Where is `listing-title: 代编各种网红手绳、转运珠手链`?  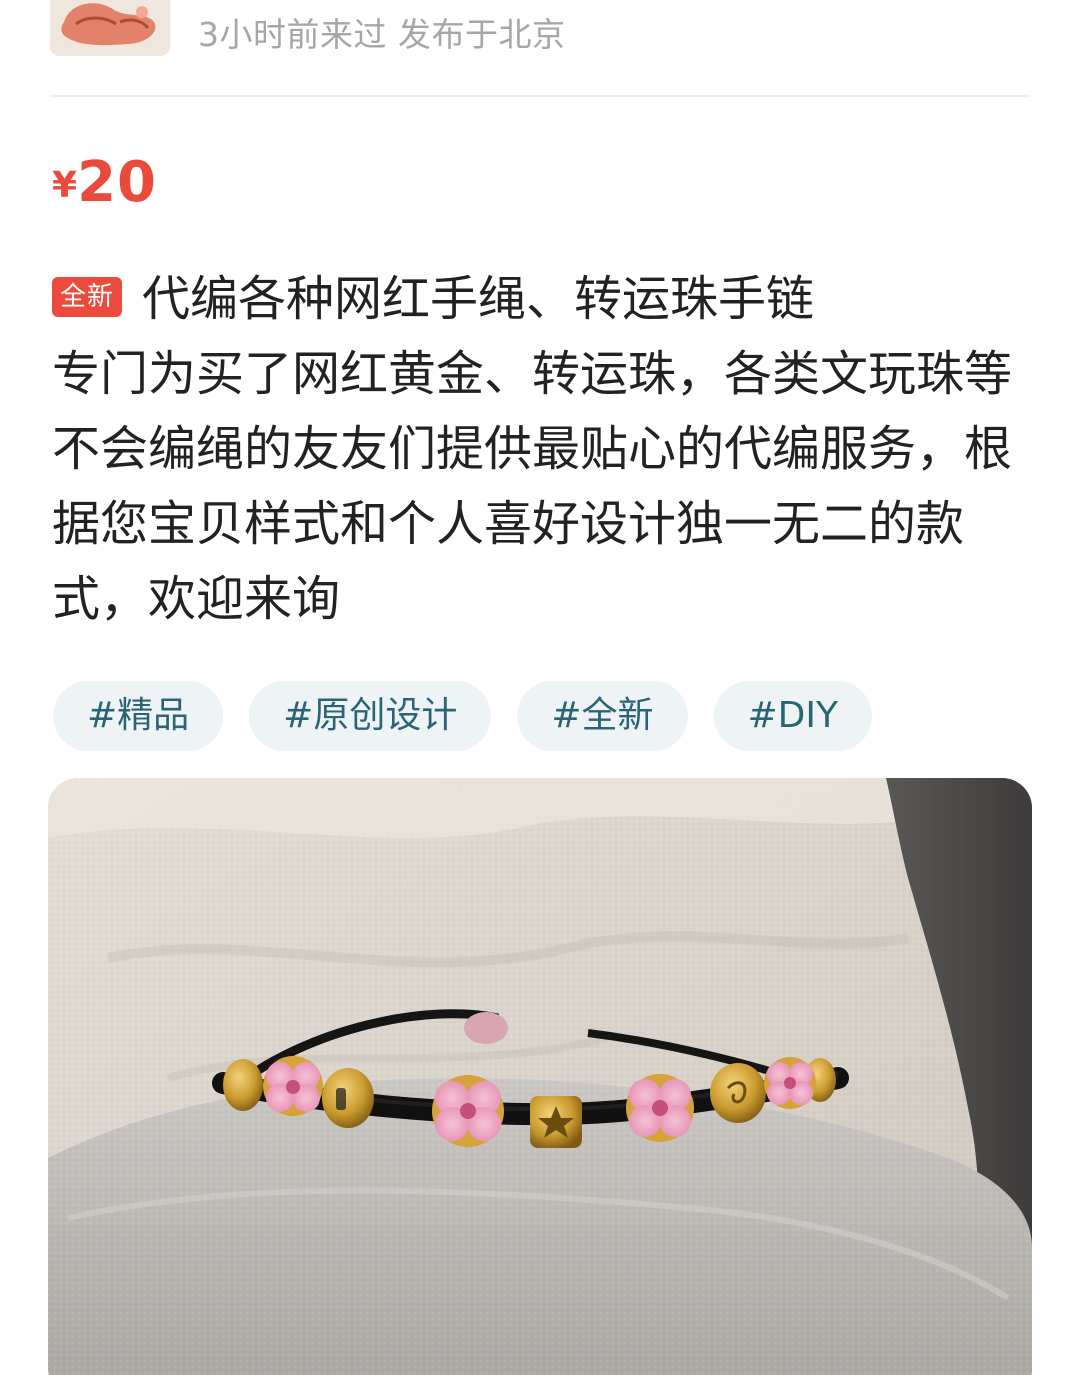
listing-title: 代编各种网红手绳、转运珠手链 is located at coordinates (478, 299).